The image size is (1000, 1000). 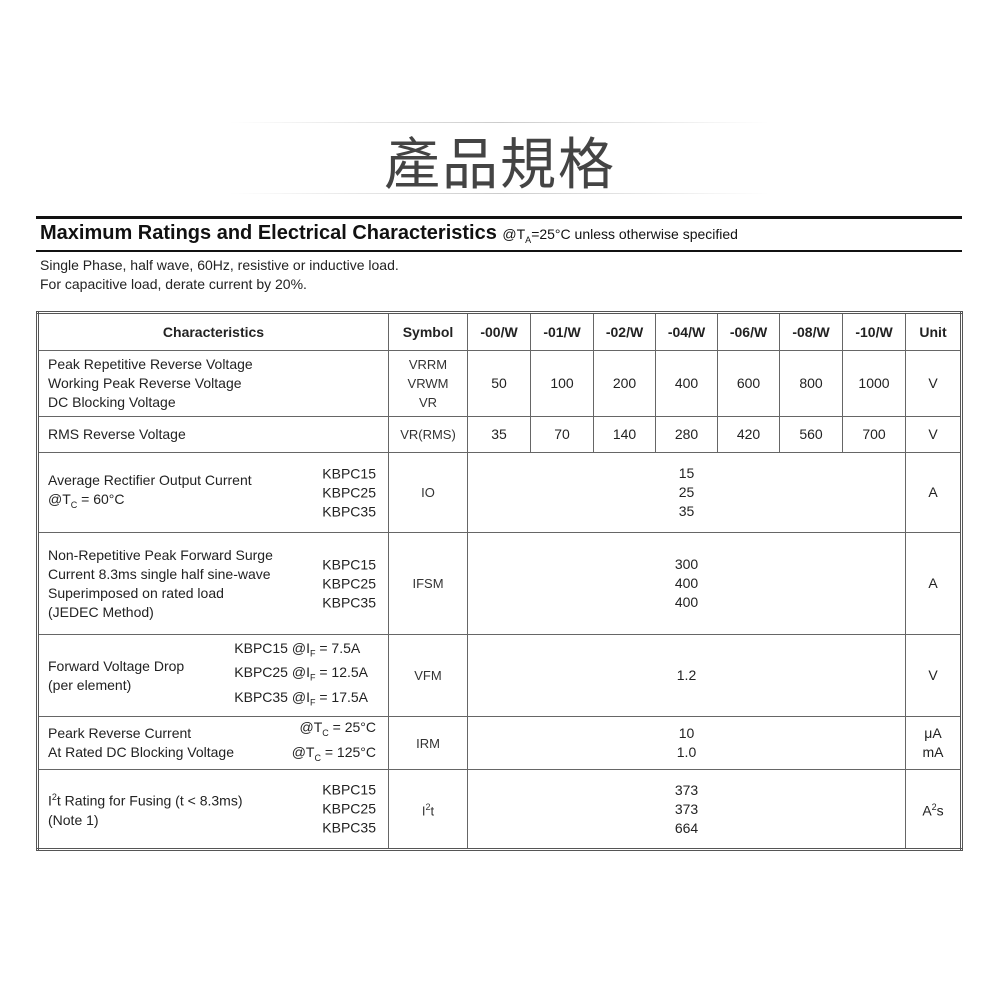 I want to click on symbol: IFSM, so click(x=428, y=583).